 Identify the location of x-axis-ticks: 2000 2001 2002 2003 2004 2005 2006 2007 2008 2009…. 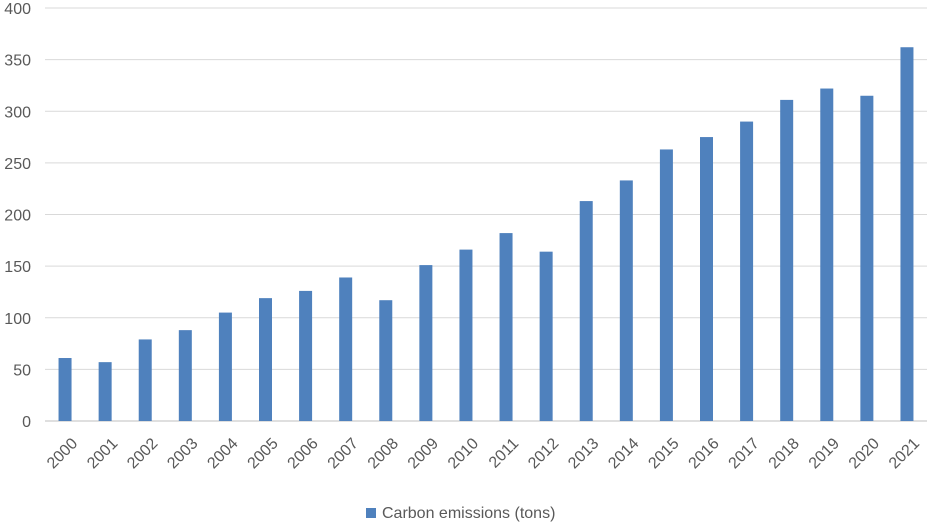
(483, 453).